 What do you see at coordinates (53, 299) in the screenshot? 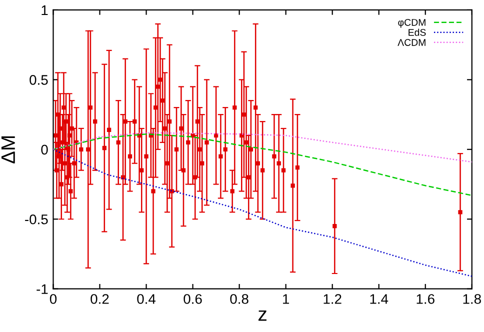
I see `x-tick-label: 0` at bounding box center [53, 299].